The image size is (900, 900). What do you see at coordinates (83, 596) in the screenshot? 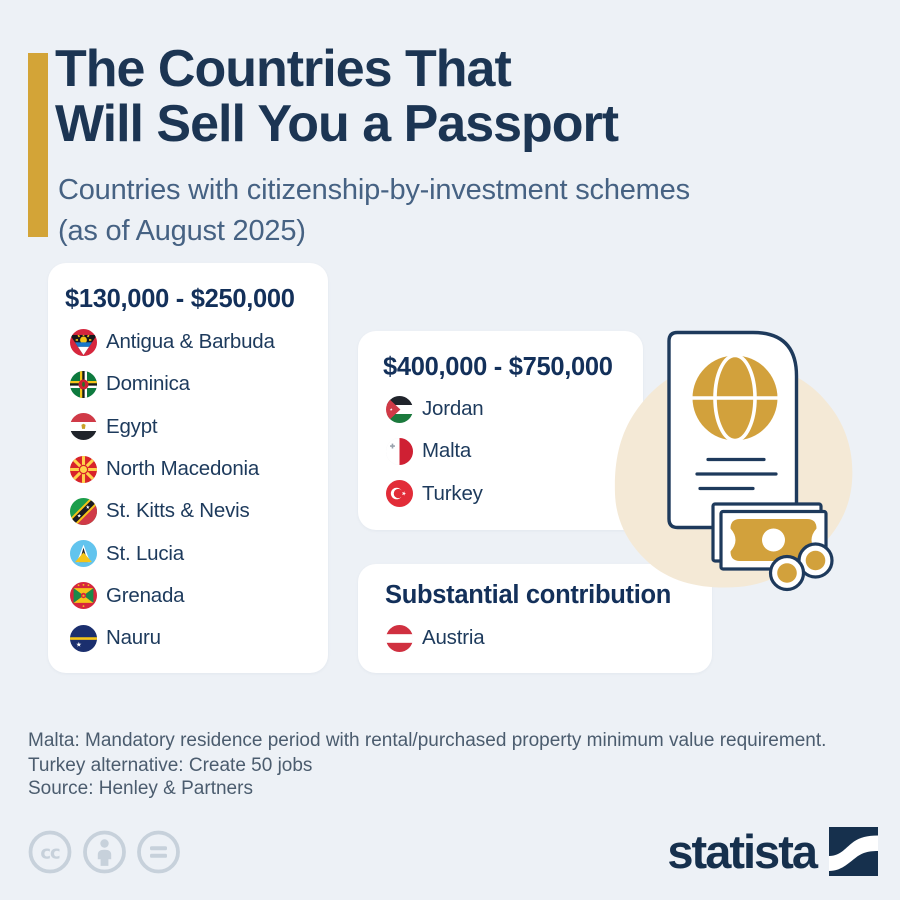
I see `flag-grenada-icon` at bounding box center [83, 596].